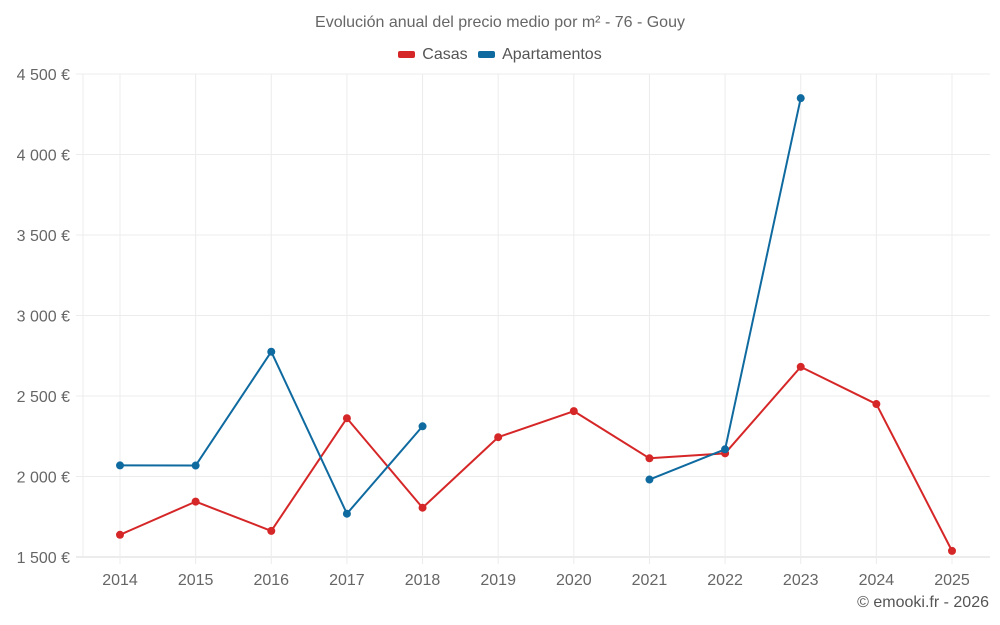 The height and width of the screenshot is (625, 1000). Describe the element at coordinates (574, 580) in the screenshot. I see `x-tick-label: 2020` at that location.